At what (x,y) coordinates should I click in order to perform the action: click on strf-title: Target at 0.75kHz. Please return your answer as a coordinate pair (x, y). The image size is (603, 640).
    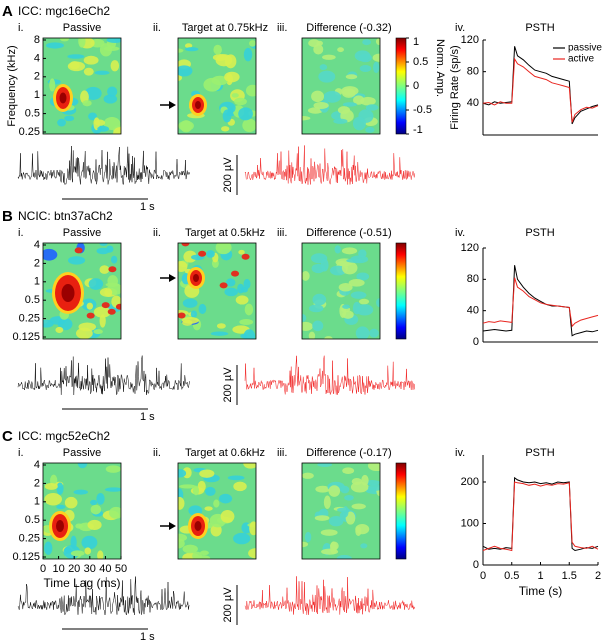
    Looking at the image, I should click on (225, 28).